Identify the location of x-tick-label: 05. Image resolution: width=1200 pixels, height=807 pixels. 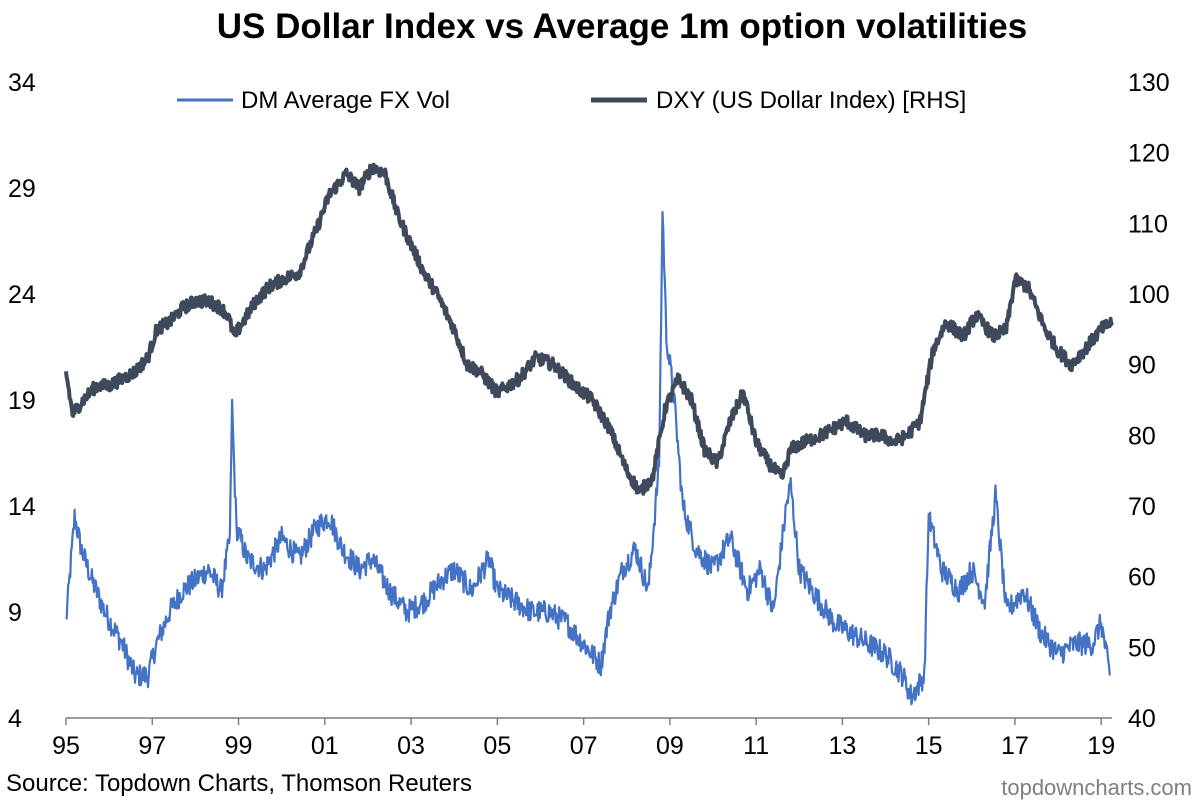
(497, 746).